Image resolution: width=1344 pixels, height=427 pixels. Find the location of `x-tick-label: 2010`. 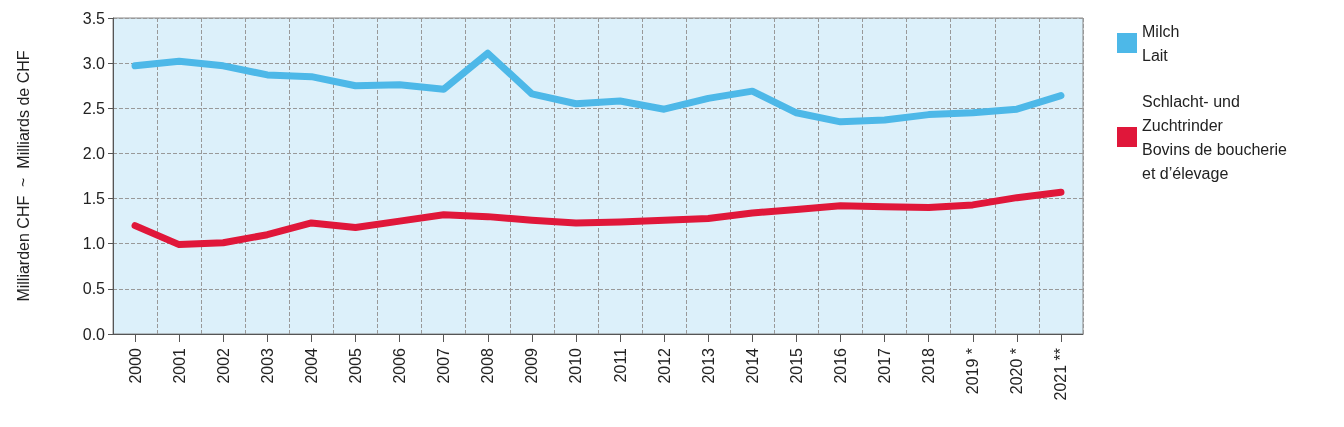

x-tick-label: 2010 is located at coordinates (576, 365).